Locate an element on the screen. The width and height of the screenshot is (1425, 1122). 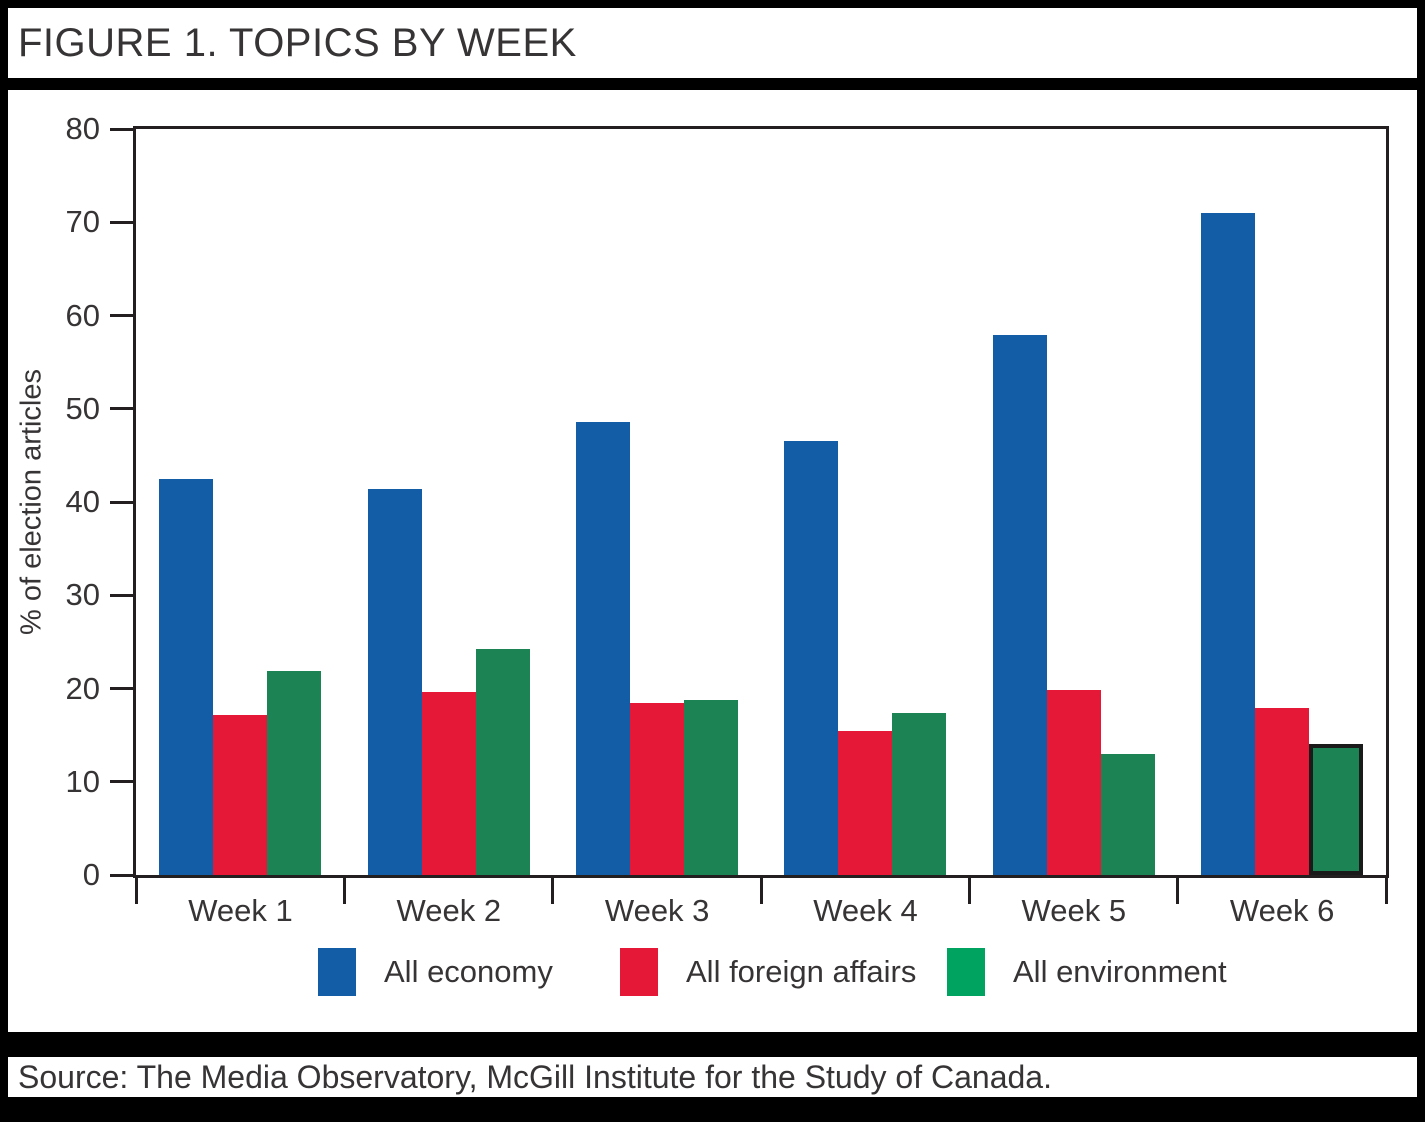
bar-week1-all-environment is located at coordinates (294, 772).